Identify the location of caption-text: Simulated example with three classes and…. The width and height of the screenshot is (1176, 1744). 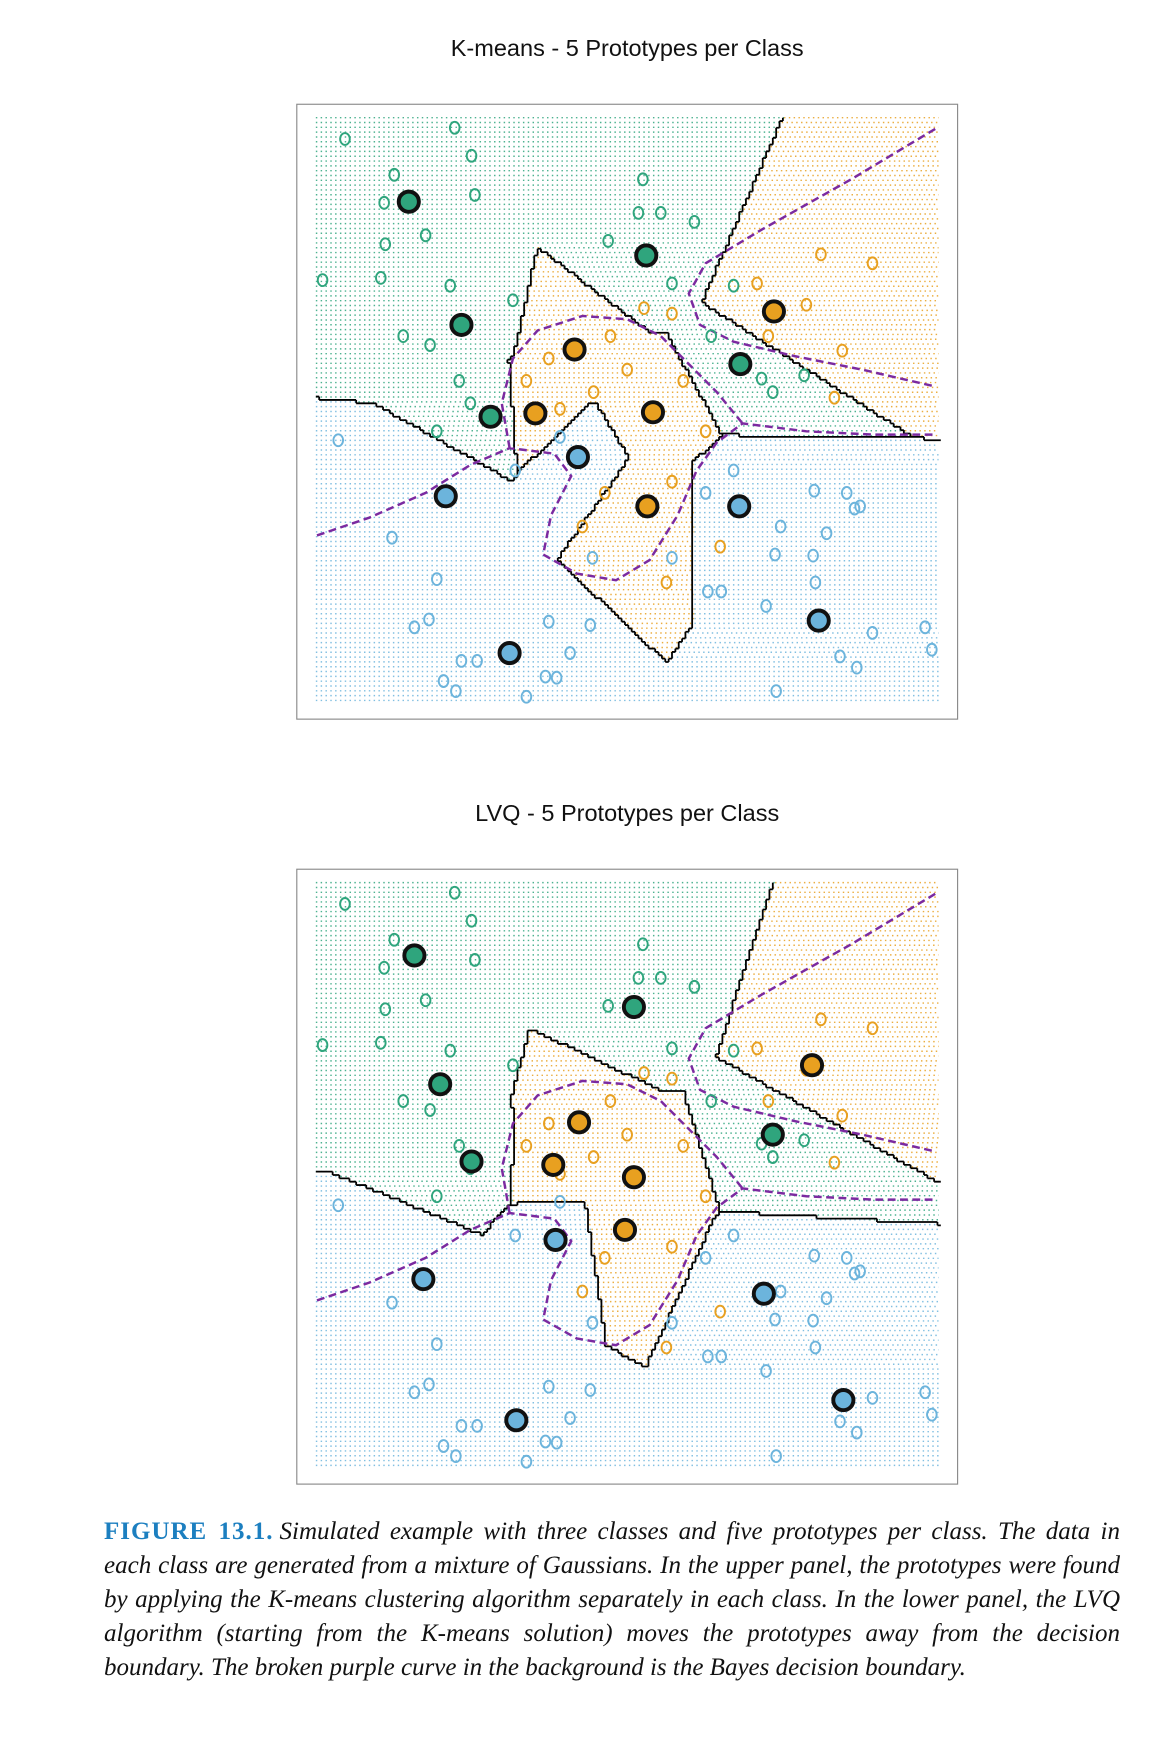
(612, 1599).